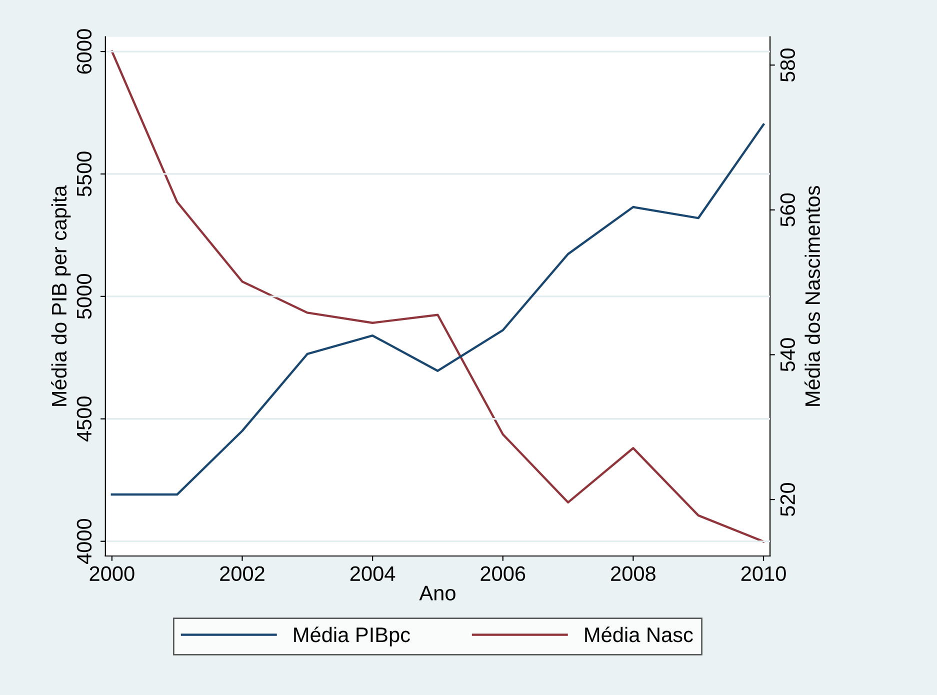 This screenshot has height=695, width=937. I want to click on y-tick-label: 4500, so click(84, 419).